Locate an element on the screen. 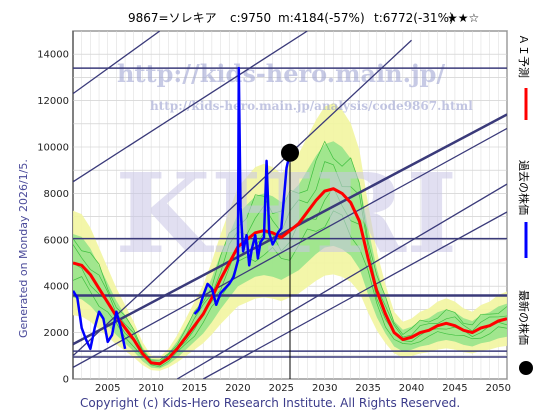 Image resolution: width=560 pixels, height=420 pixels. x-tick-label: 2025 is located at coordinates (281, 388).